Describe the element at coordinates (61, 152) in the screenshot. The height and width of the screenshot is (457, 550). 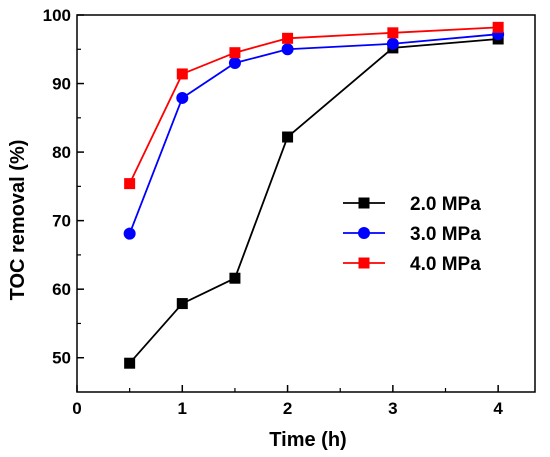
I see `y-tick-label: 80` at that location.